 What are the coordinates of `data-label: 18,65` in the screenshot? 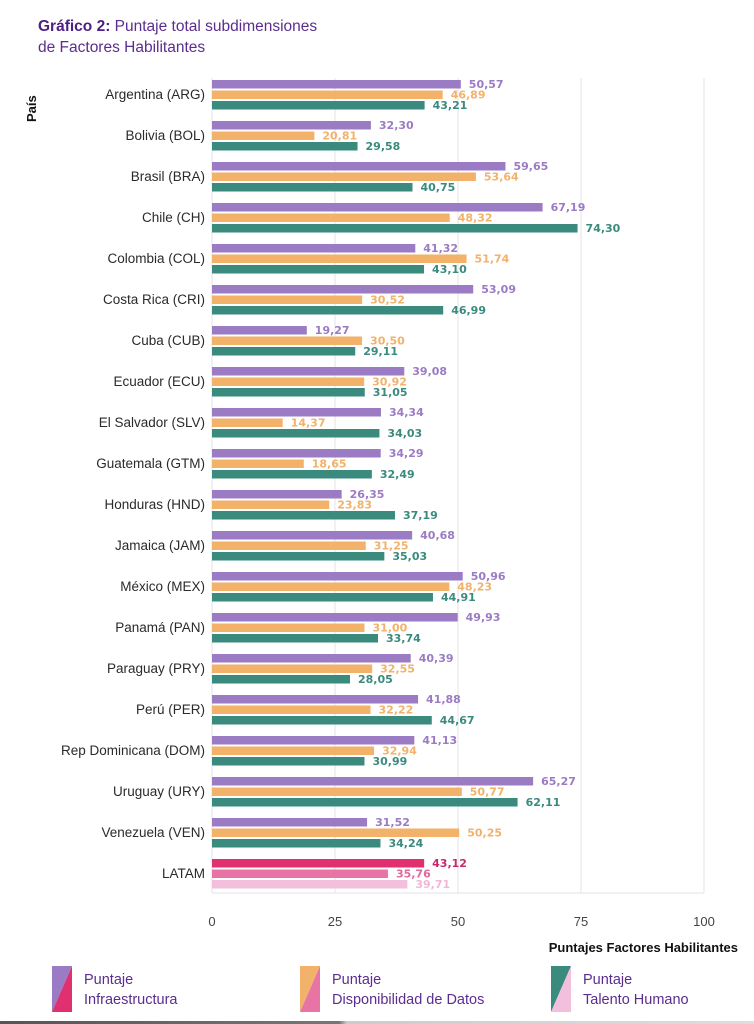 It's located at (329, 464).